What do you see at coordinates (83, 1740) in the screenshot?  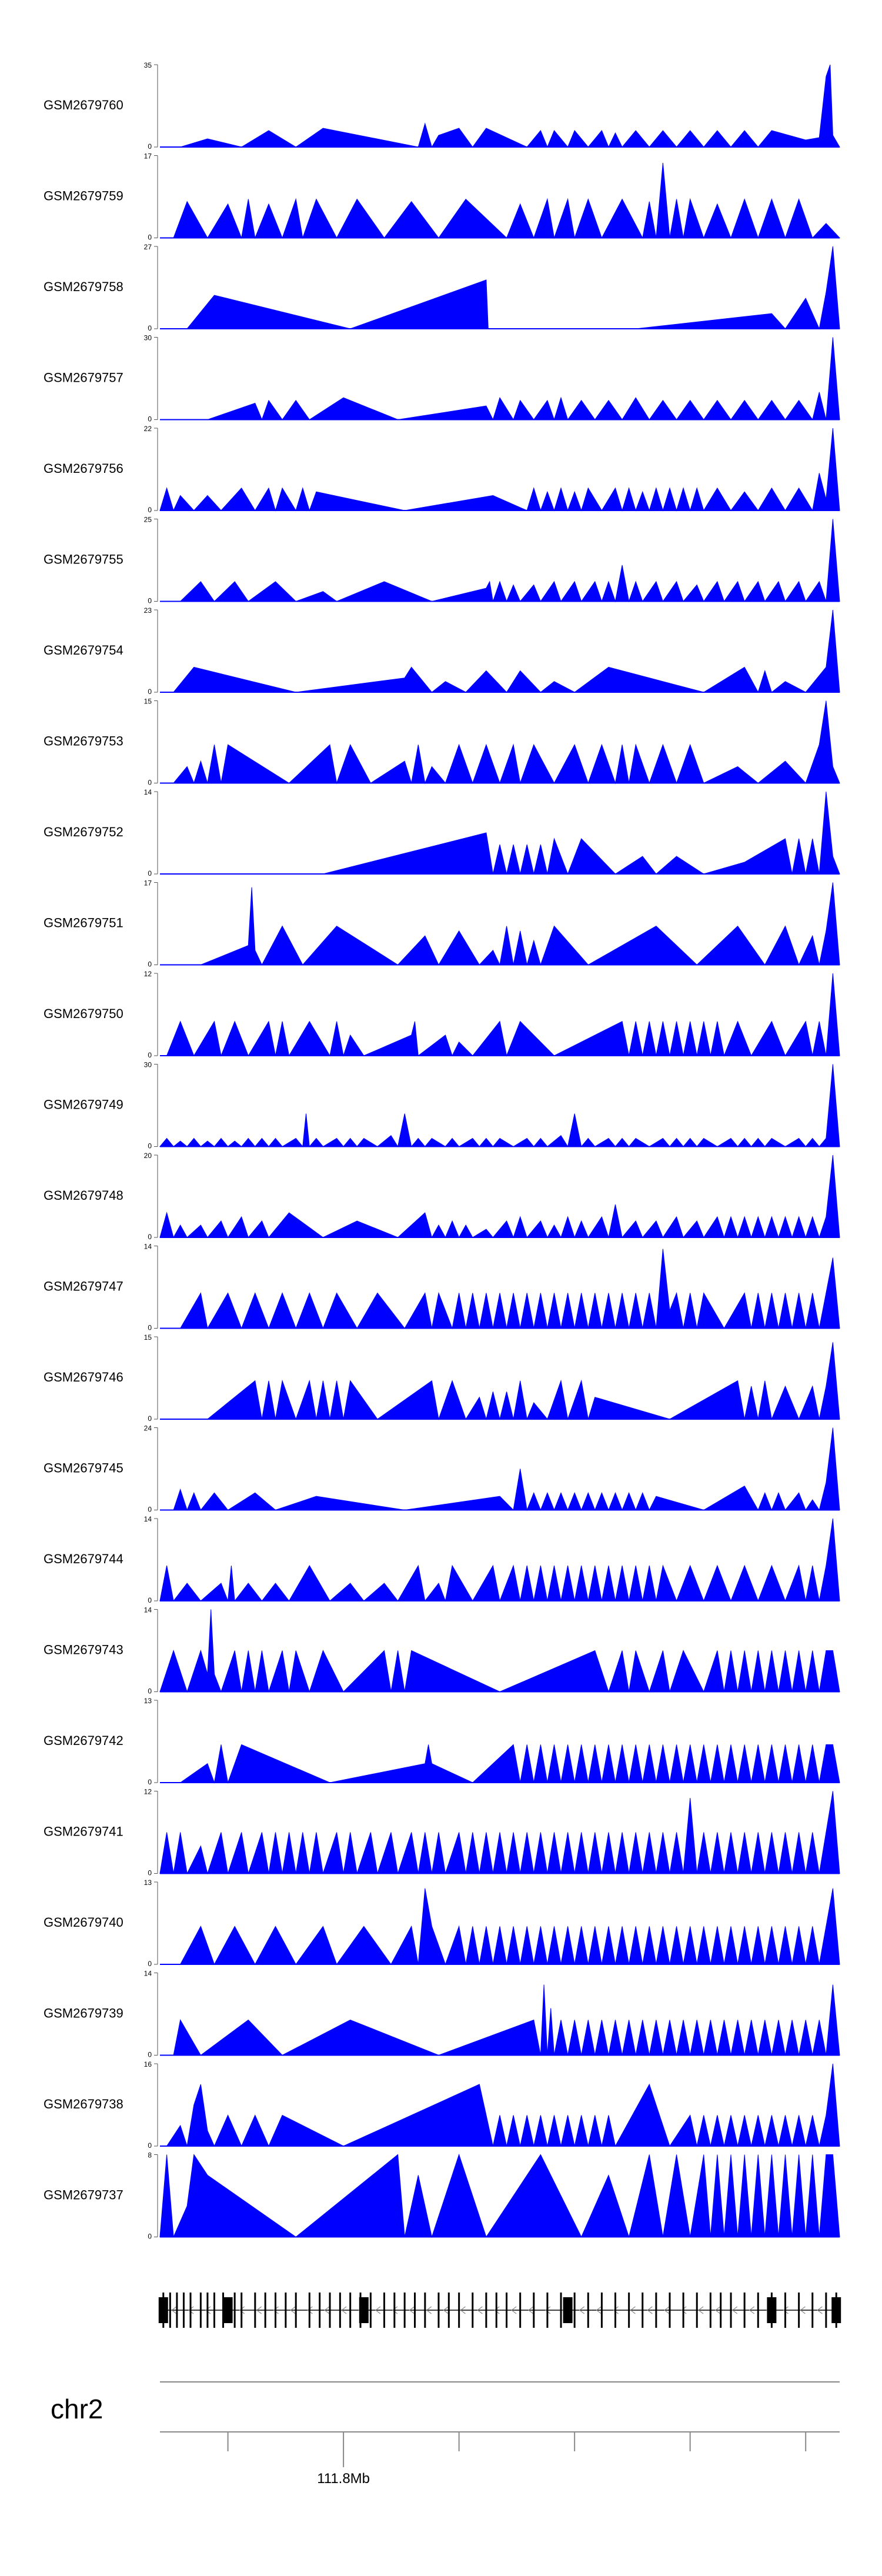 I see `track-label: GSM2679742` at bounding box center [83, 1740].